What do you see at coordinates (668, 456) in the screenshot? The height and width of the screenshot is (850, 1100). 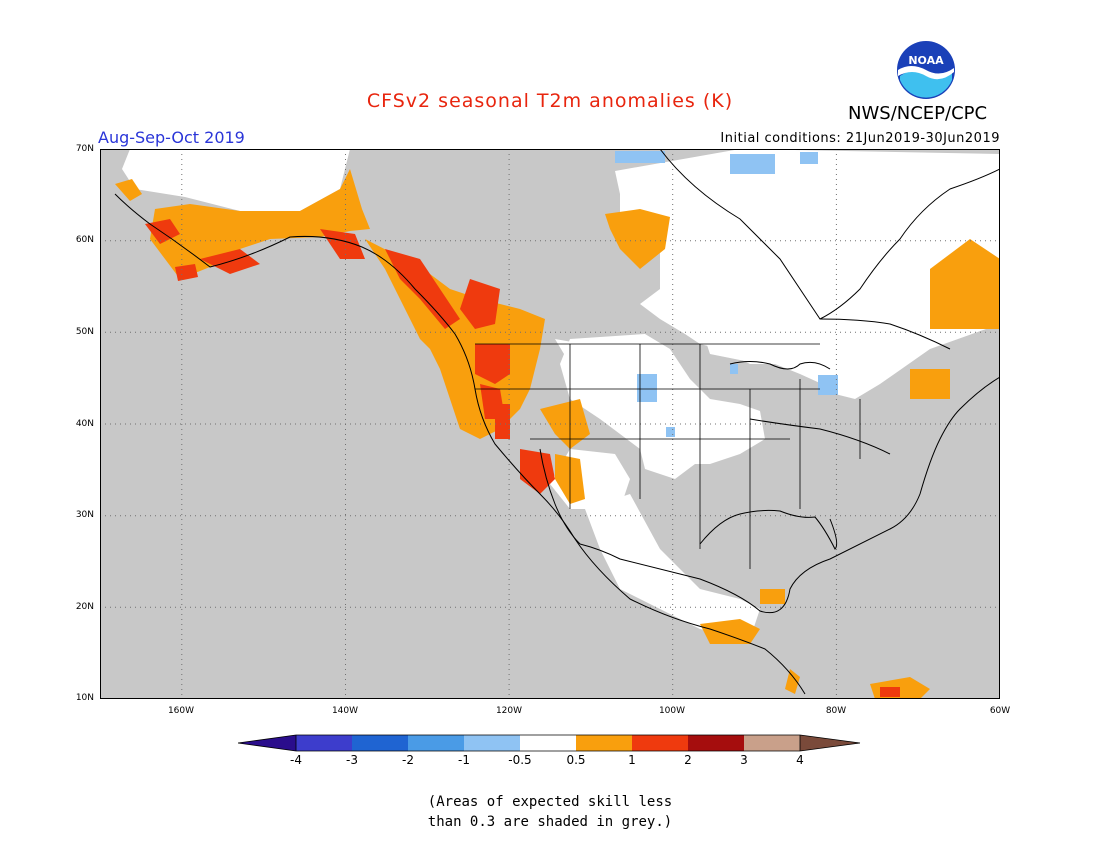 I see `state-borders` at bounding box center [668, 456].